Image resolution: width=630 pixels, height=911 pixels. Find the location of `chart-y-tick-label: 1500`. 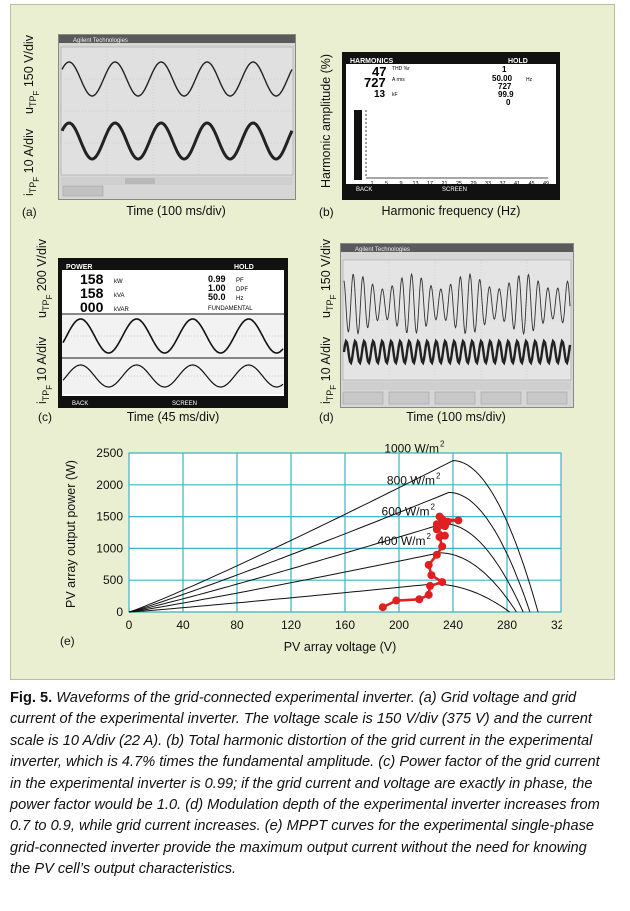

chart-y-tick-label: 1500 is located at coordinates (109, 517).